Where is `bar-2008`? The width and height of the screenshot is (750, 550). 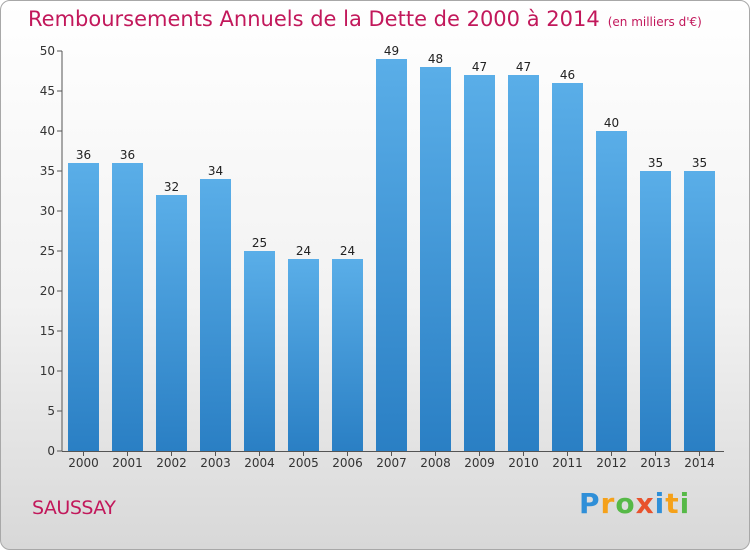
bar-2008 is located at coordinates (435, 259).